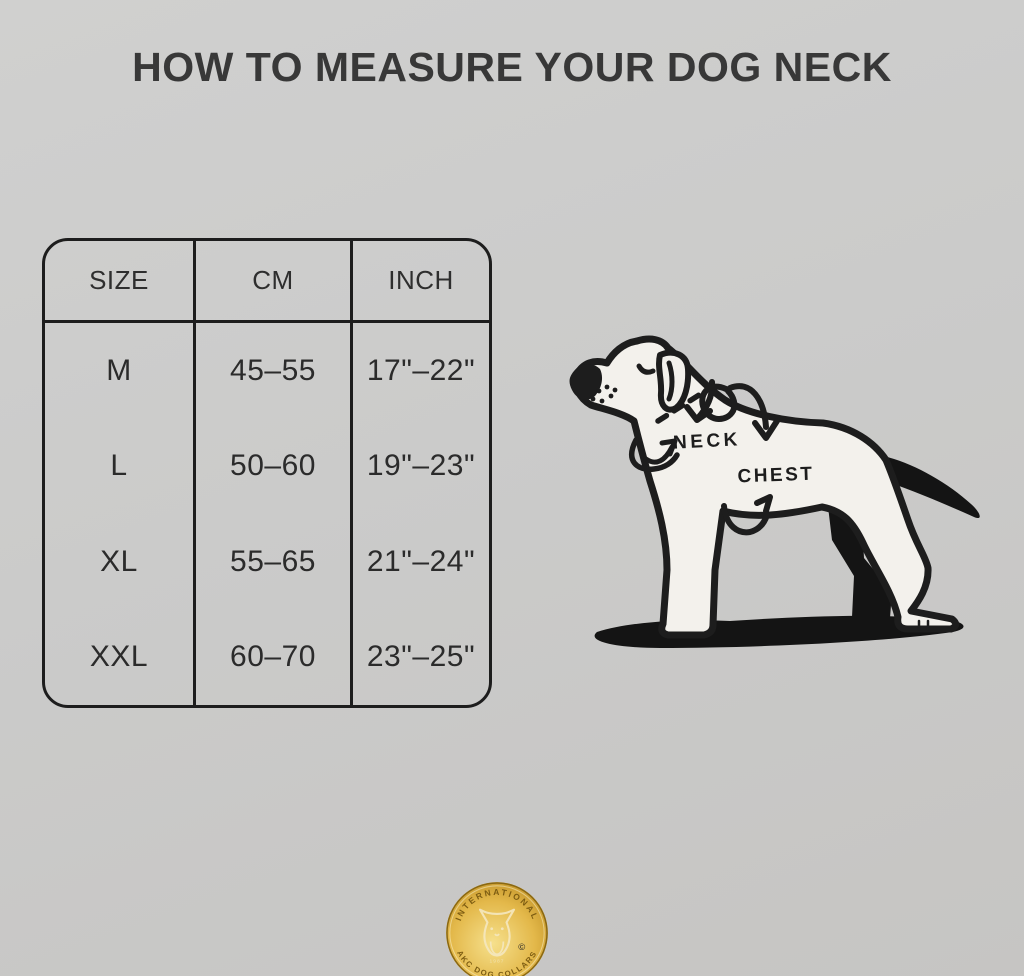 The height and width of the screenshot is (976, 1024). I want to click on dog-tail, so click(931, 487).